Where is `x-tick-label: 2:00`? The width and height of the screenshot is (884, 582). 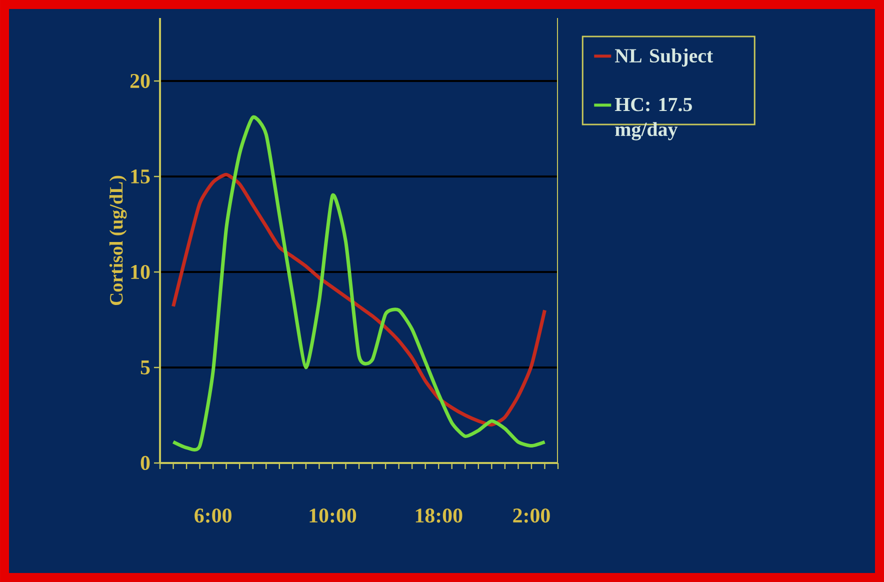
x-tick-label: 2:00 is located at coordinates (531, 515).